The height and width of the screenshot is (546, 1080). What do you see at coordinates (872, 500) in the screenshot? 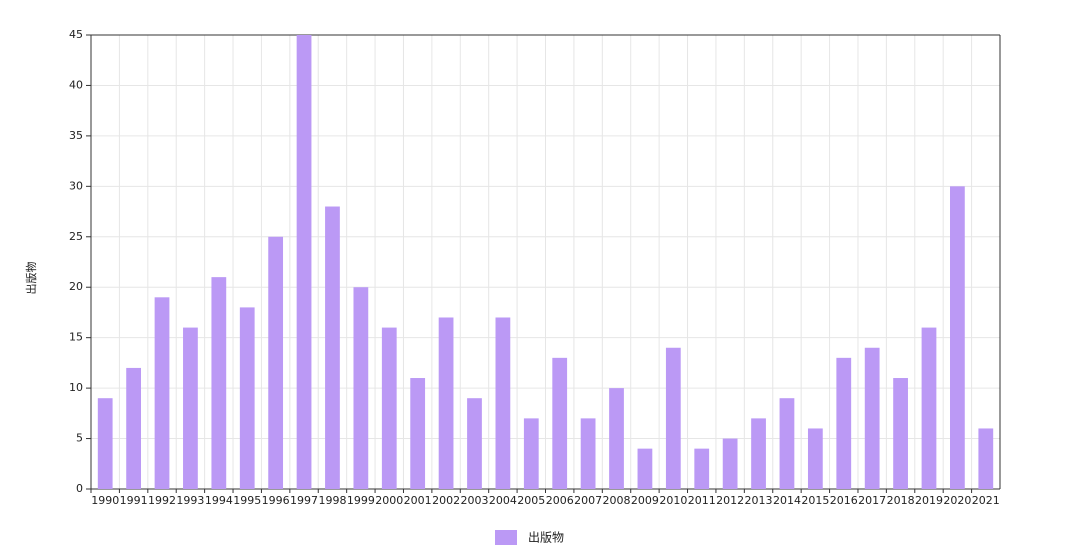
I see `x-tick-label: 2017` at bounding box center [872, 500].